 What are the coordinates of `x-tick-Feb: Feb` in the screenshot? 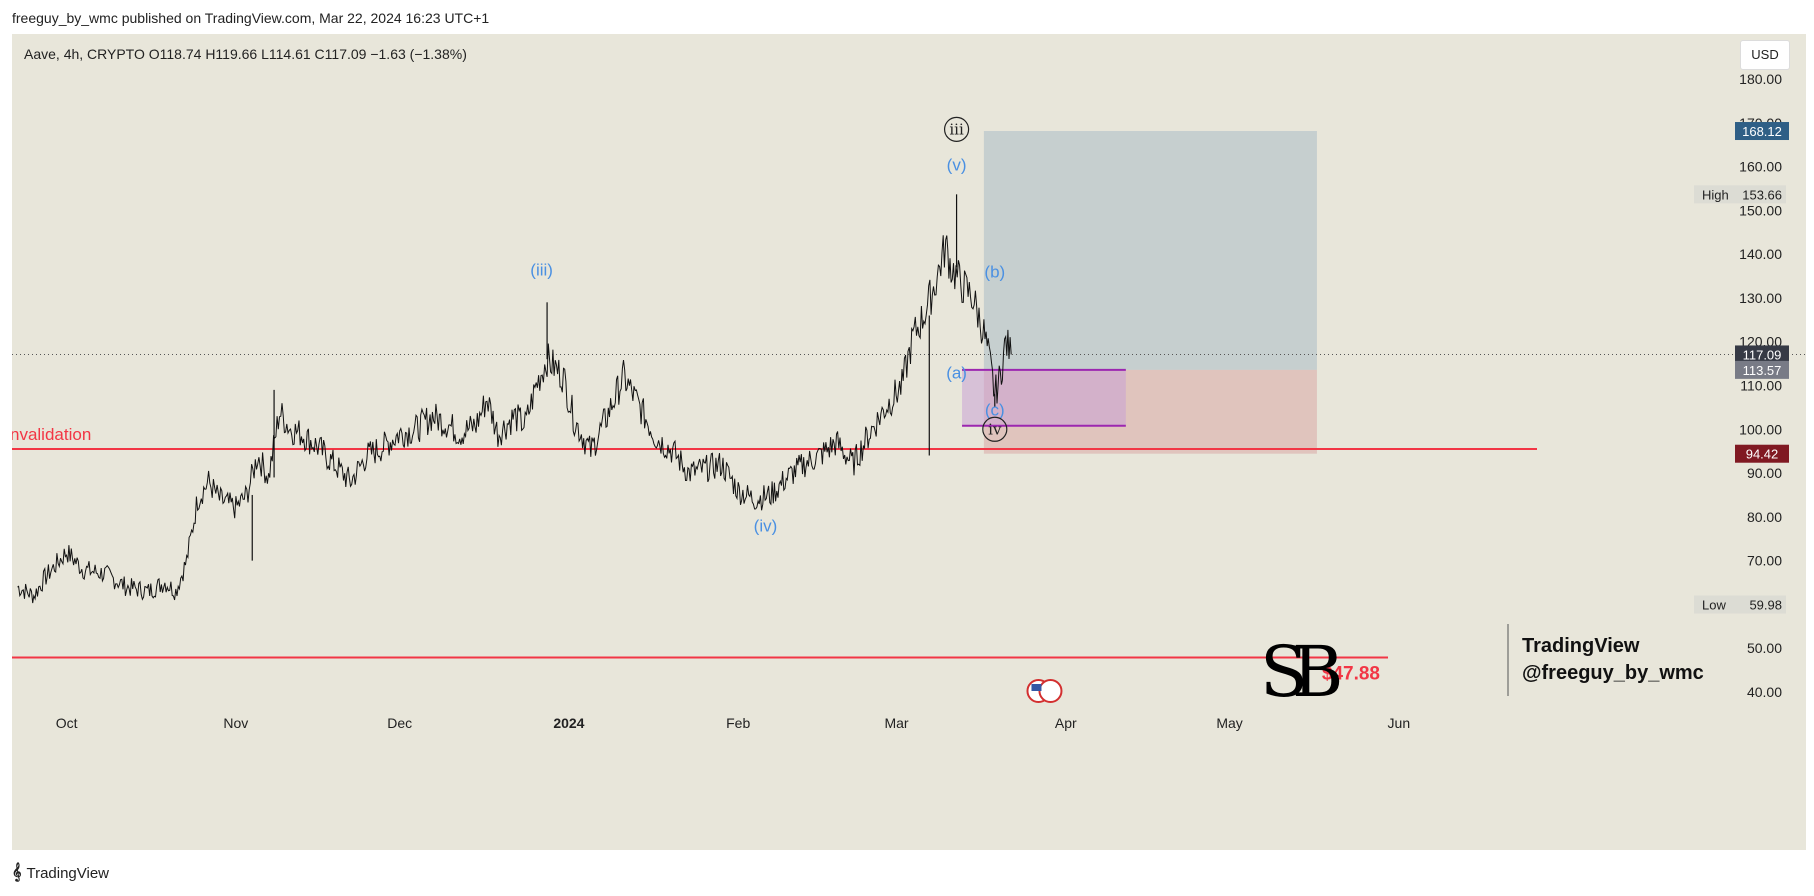 It's located at (738, 723).